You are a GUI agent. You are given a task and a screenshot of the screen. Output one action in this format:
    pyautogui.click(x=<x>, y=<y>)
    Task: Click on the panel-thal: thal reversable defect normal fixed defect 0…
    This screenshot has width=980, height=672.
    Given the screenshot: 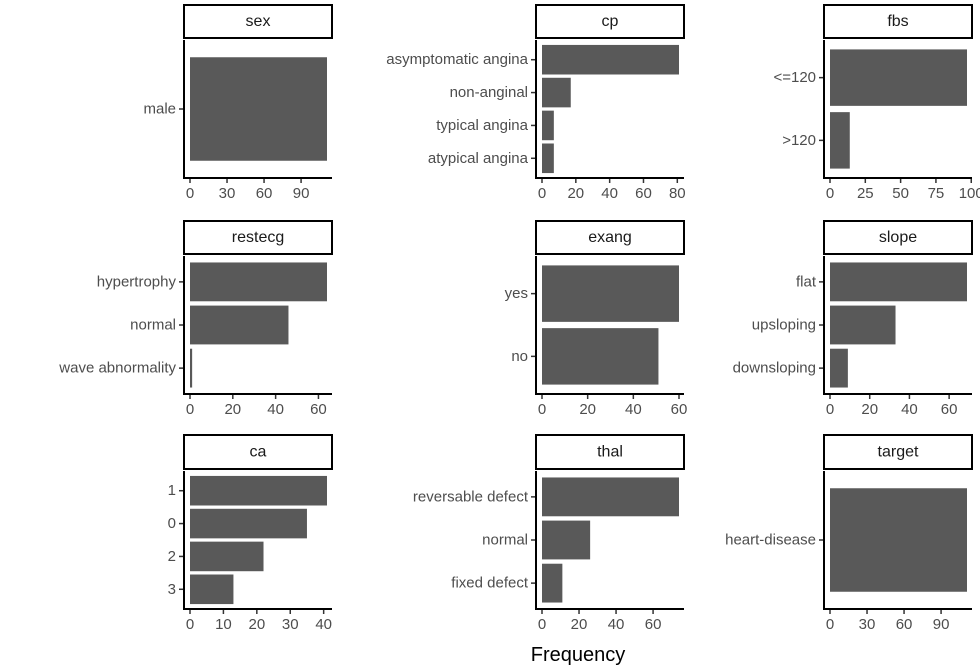 What is the action you would take?
    pyautogui.click(x=549, y=533)
    